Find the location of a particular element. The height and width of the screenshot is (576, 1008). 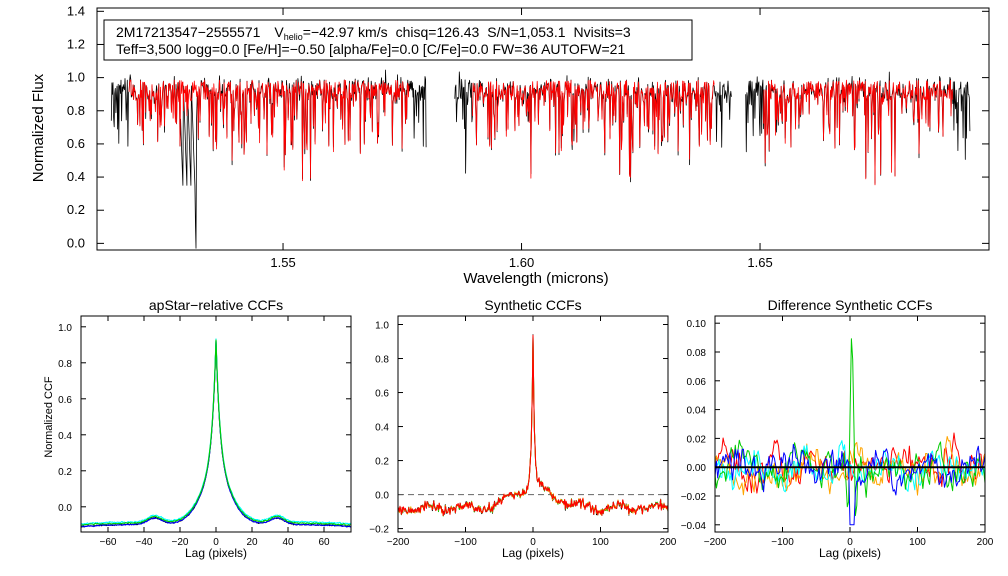

difference-ccf-xtick-label: 100 is located at coordinates (917, 542).